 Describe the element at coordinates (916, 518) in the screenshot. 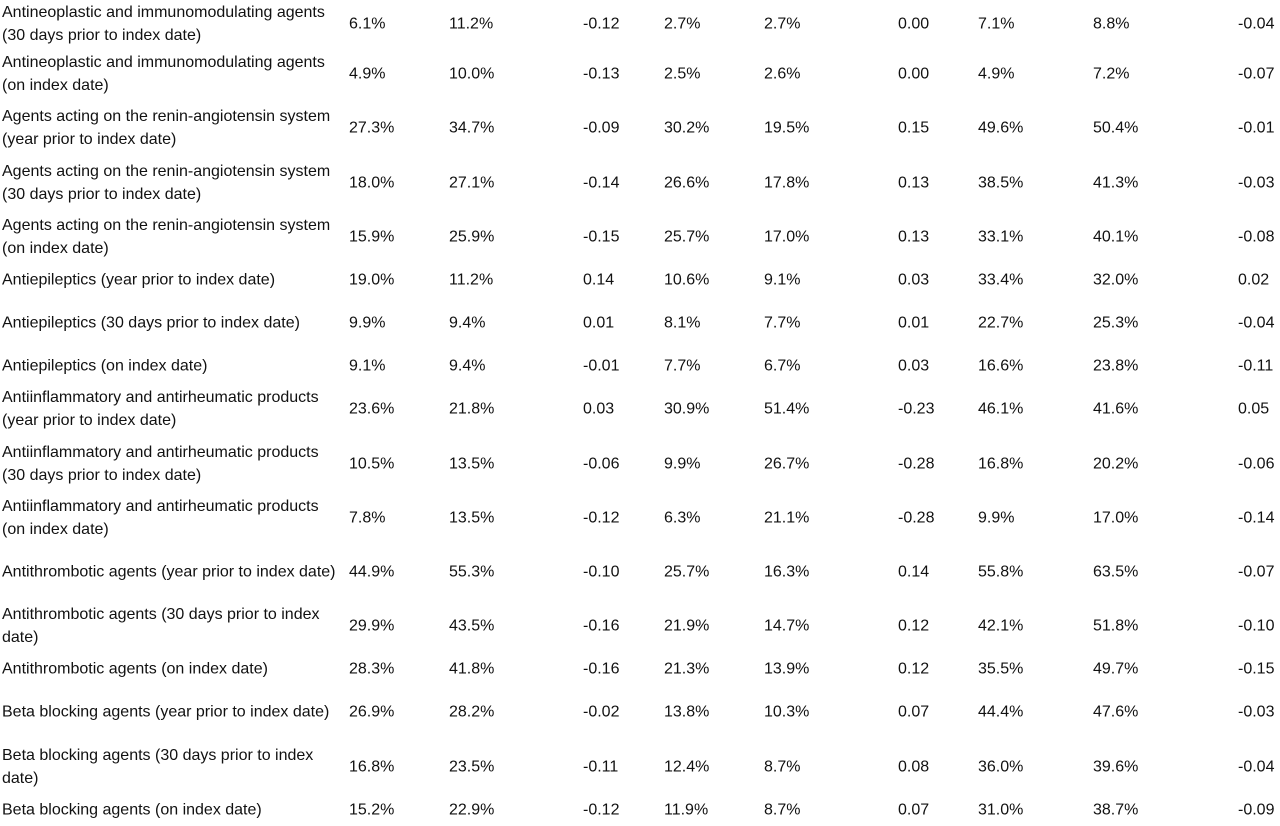

I see `table-cell: -0.28` at that location.